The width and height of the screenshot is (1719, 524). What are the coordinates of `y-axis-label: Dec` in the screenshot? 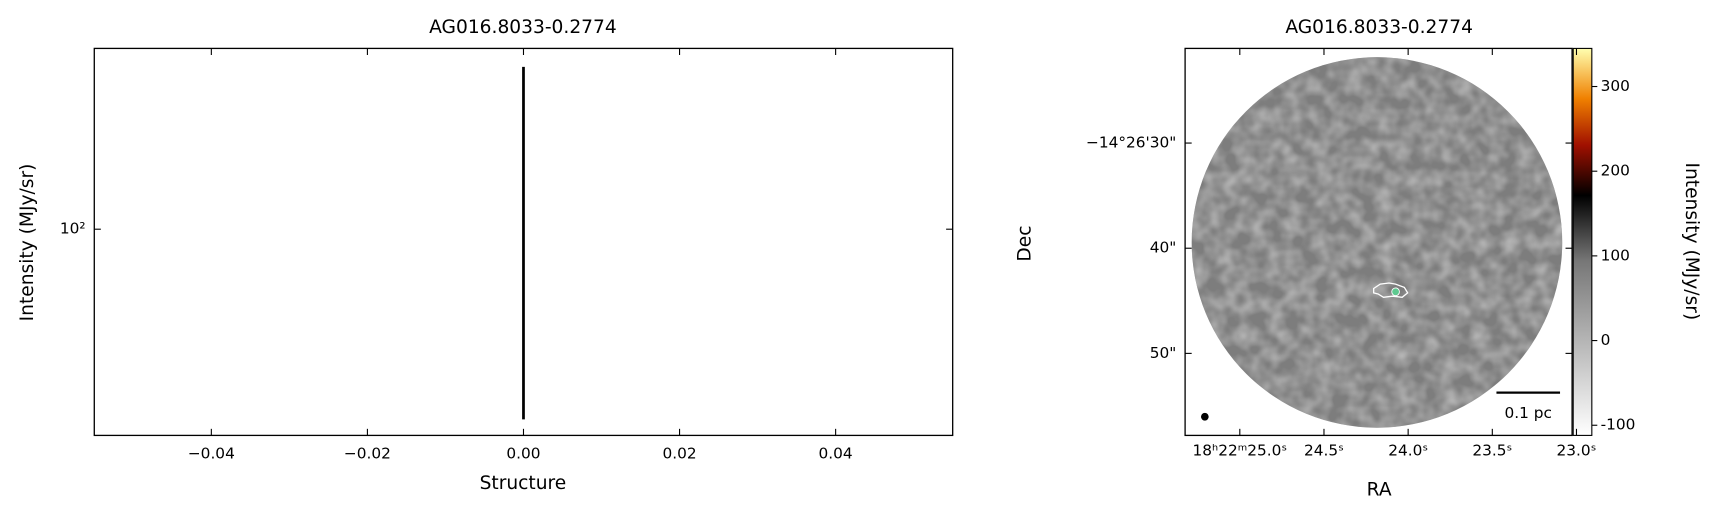 It's located at (1025, 244).